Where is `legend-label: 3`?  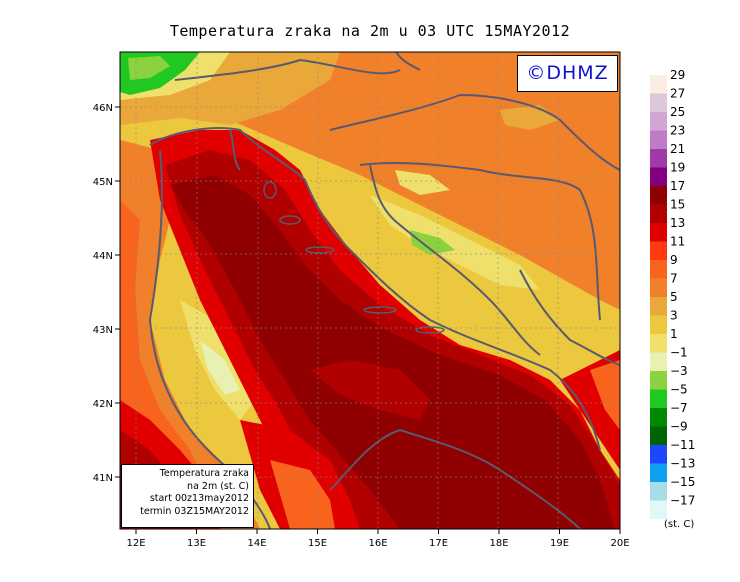 legend-label: 3 is located at coordinates (674, 316).